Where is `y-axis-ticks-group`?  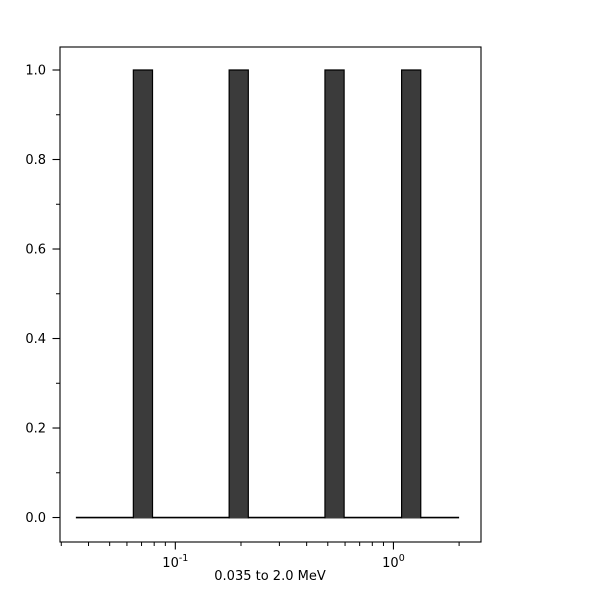
y-axis-ticks-group is located at coordinates (56, 294).